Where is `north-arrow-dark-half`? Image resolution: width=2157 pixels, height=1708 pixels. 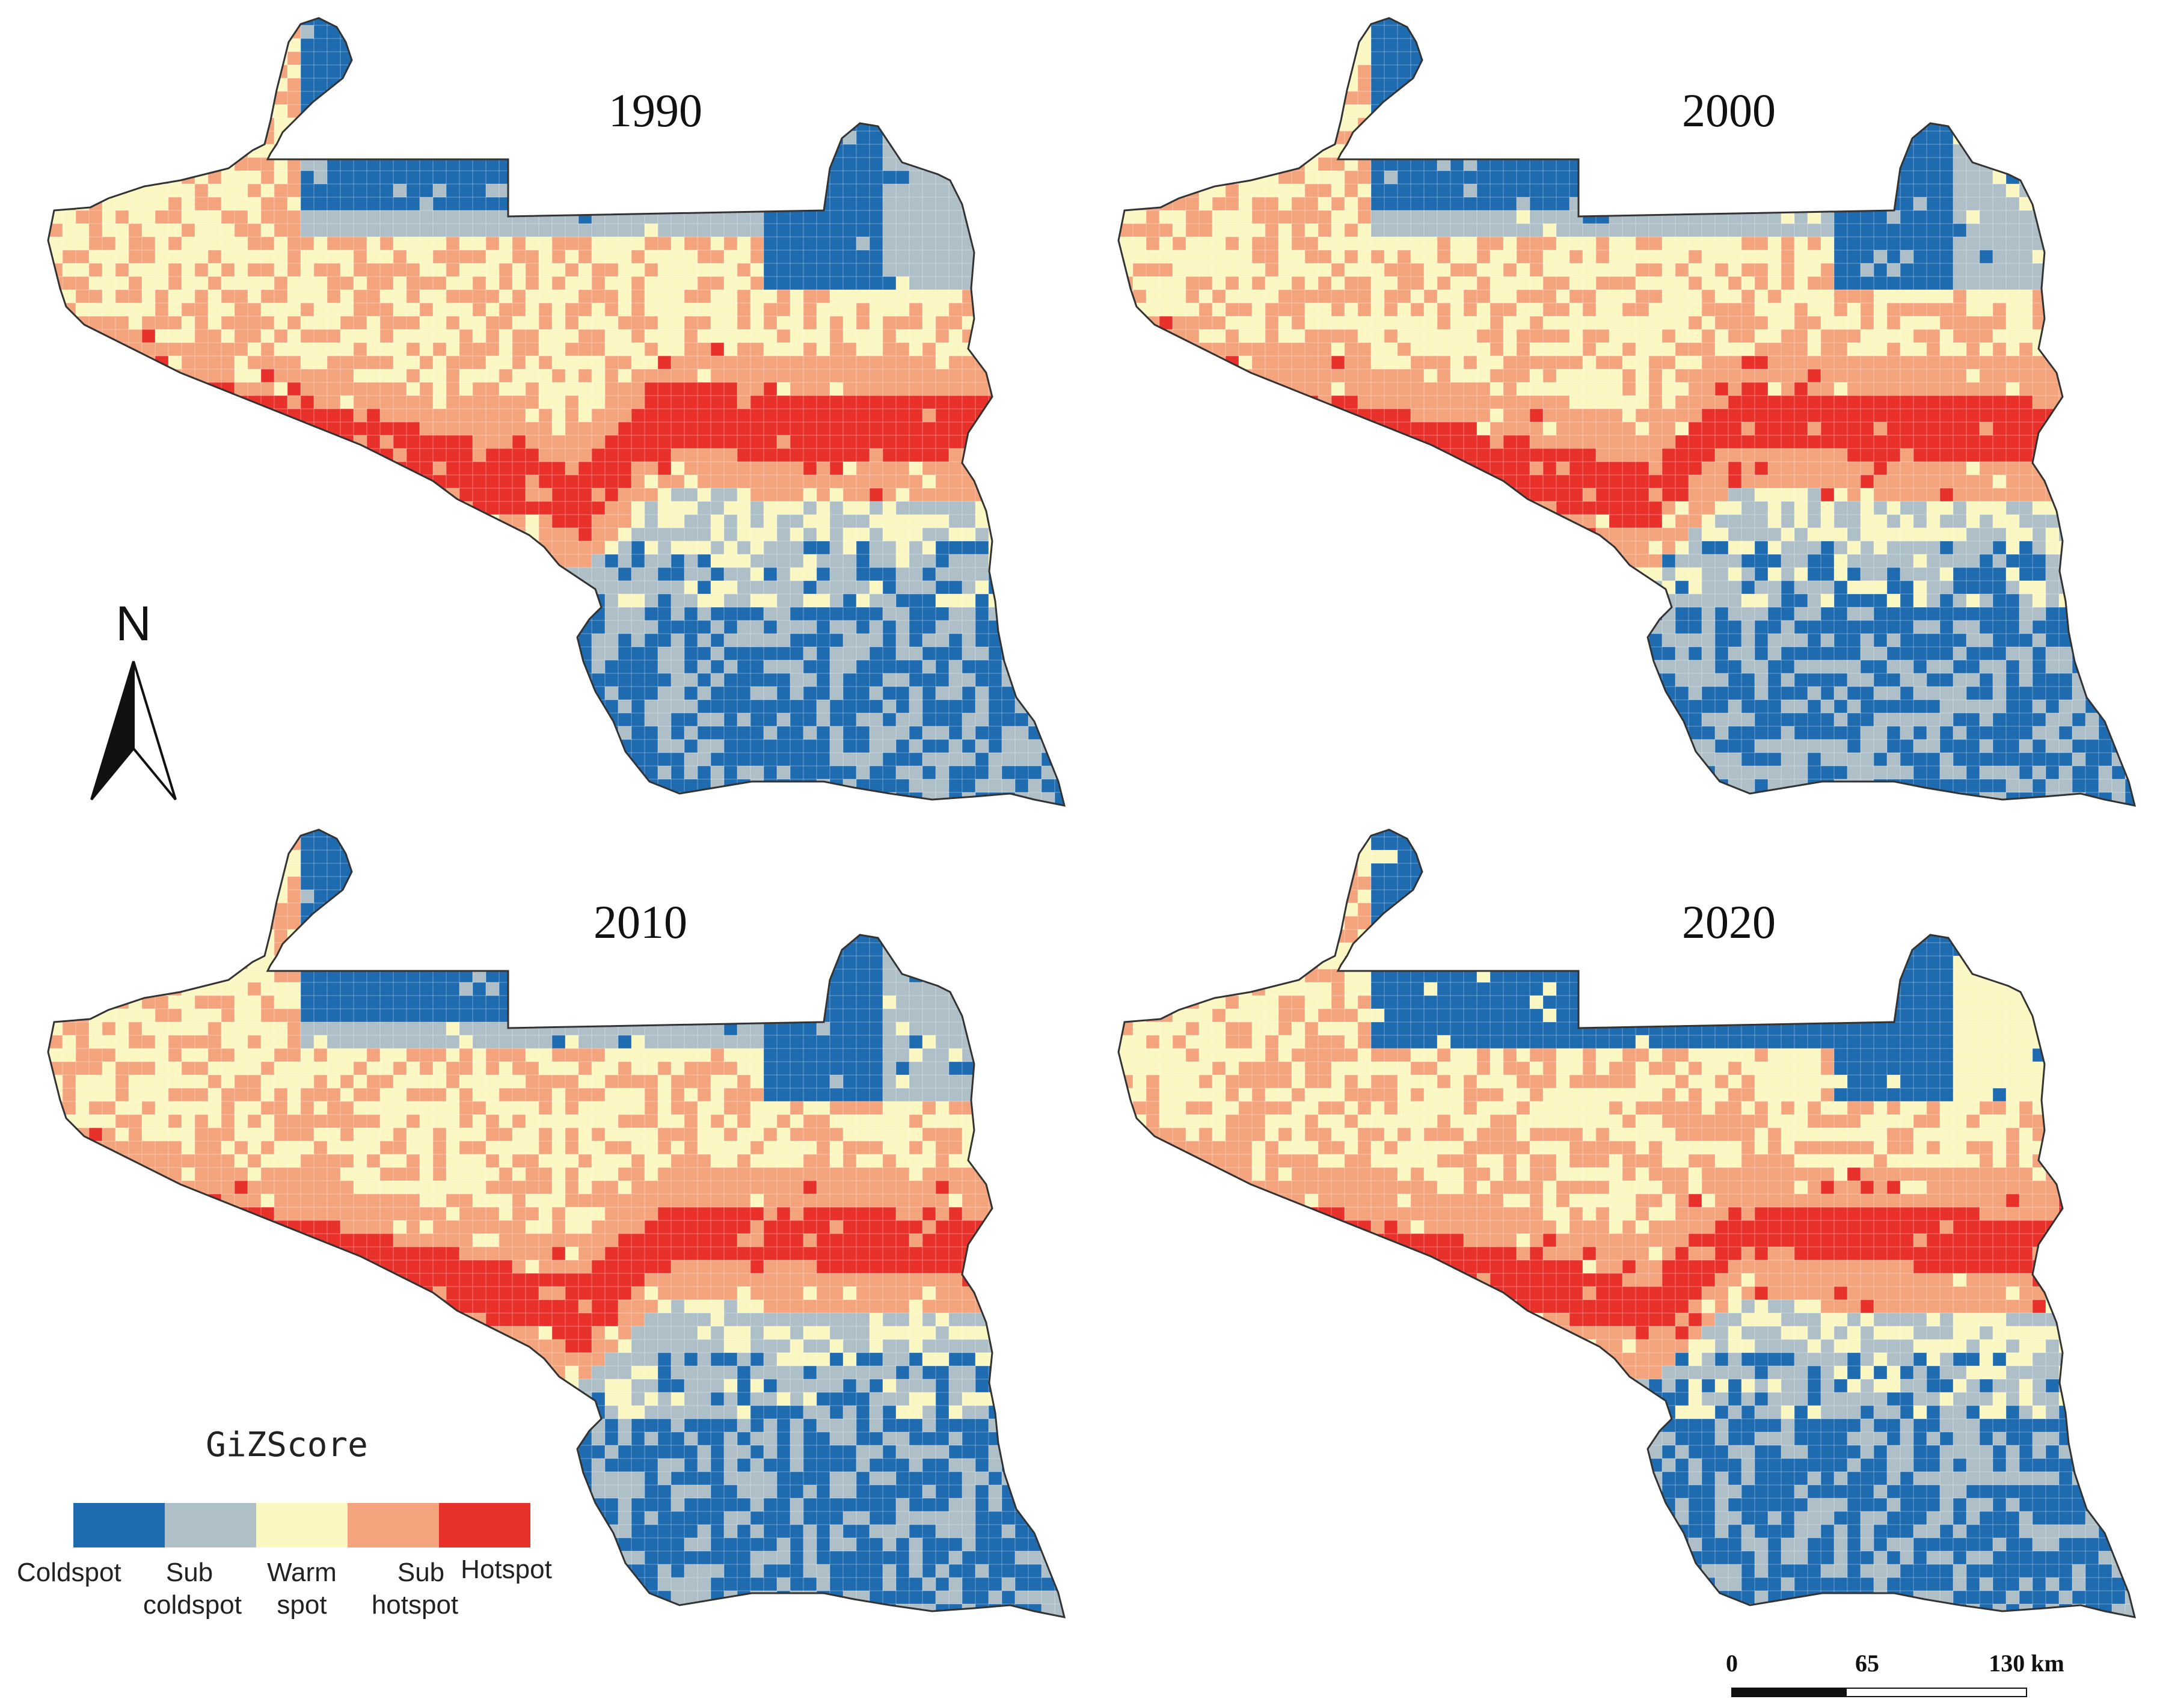
north-arrow-dark-half is located at coordinates (113, 731).